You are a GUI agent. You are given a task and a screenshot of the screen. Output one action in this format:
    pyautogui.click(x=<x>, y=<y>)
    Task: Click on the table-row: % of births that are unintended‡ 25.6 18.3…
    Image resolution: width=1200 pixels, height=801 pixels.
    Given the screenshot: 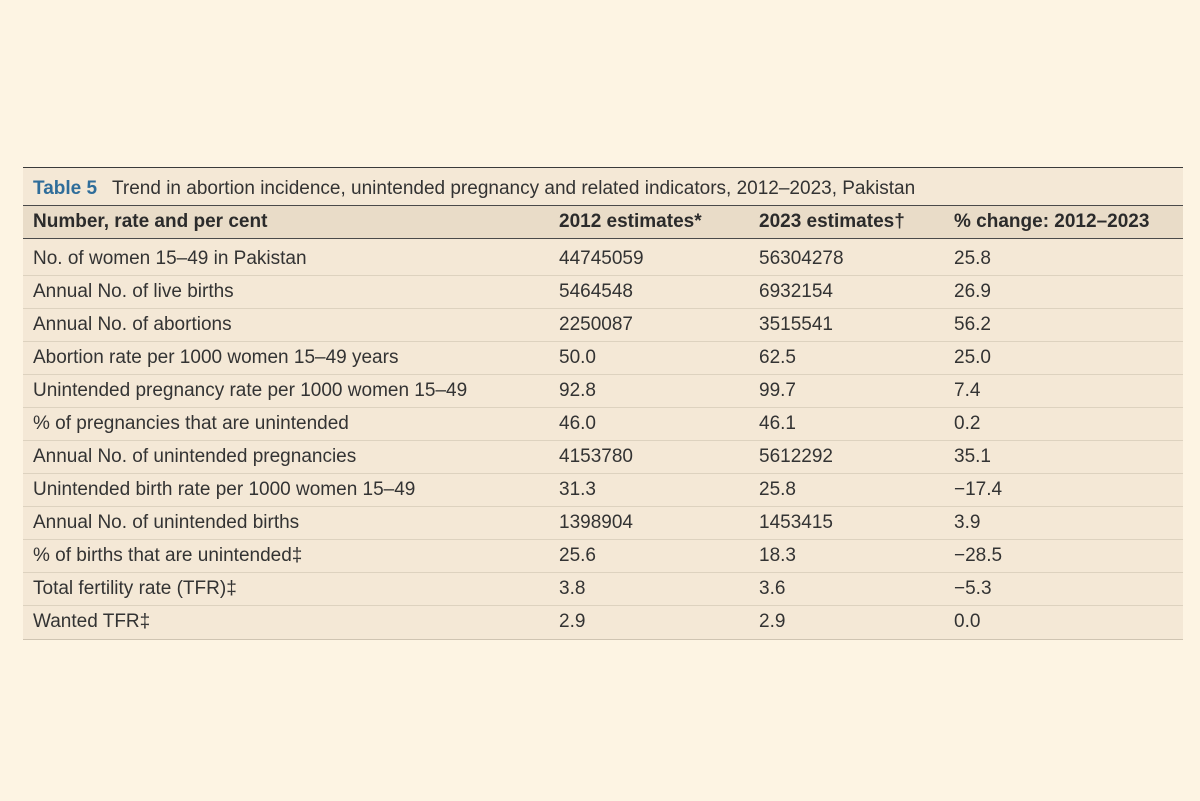 What is the action you would take?
    pyautogui.click(x=603, y=556)
    